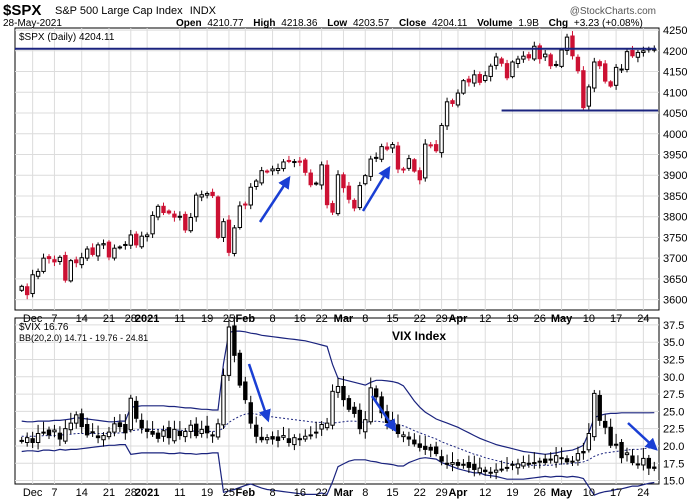 The width and height of the screenshot is (700, 499). Describe the element at coordinates (675, 93) in the screenshot. I see `price-tick-label: 4100` at that location.